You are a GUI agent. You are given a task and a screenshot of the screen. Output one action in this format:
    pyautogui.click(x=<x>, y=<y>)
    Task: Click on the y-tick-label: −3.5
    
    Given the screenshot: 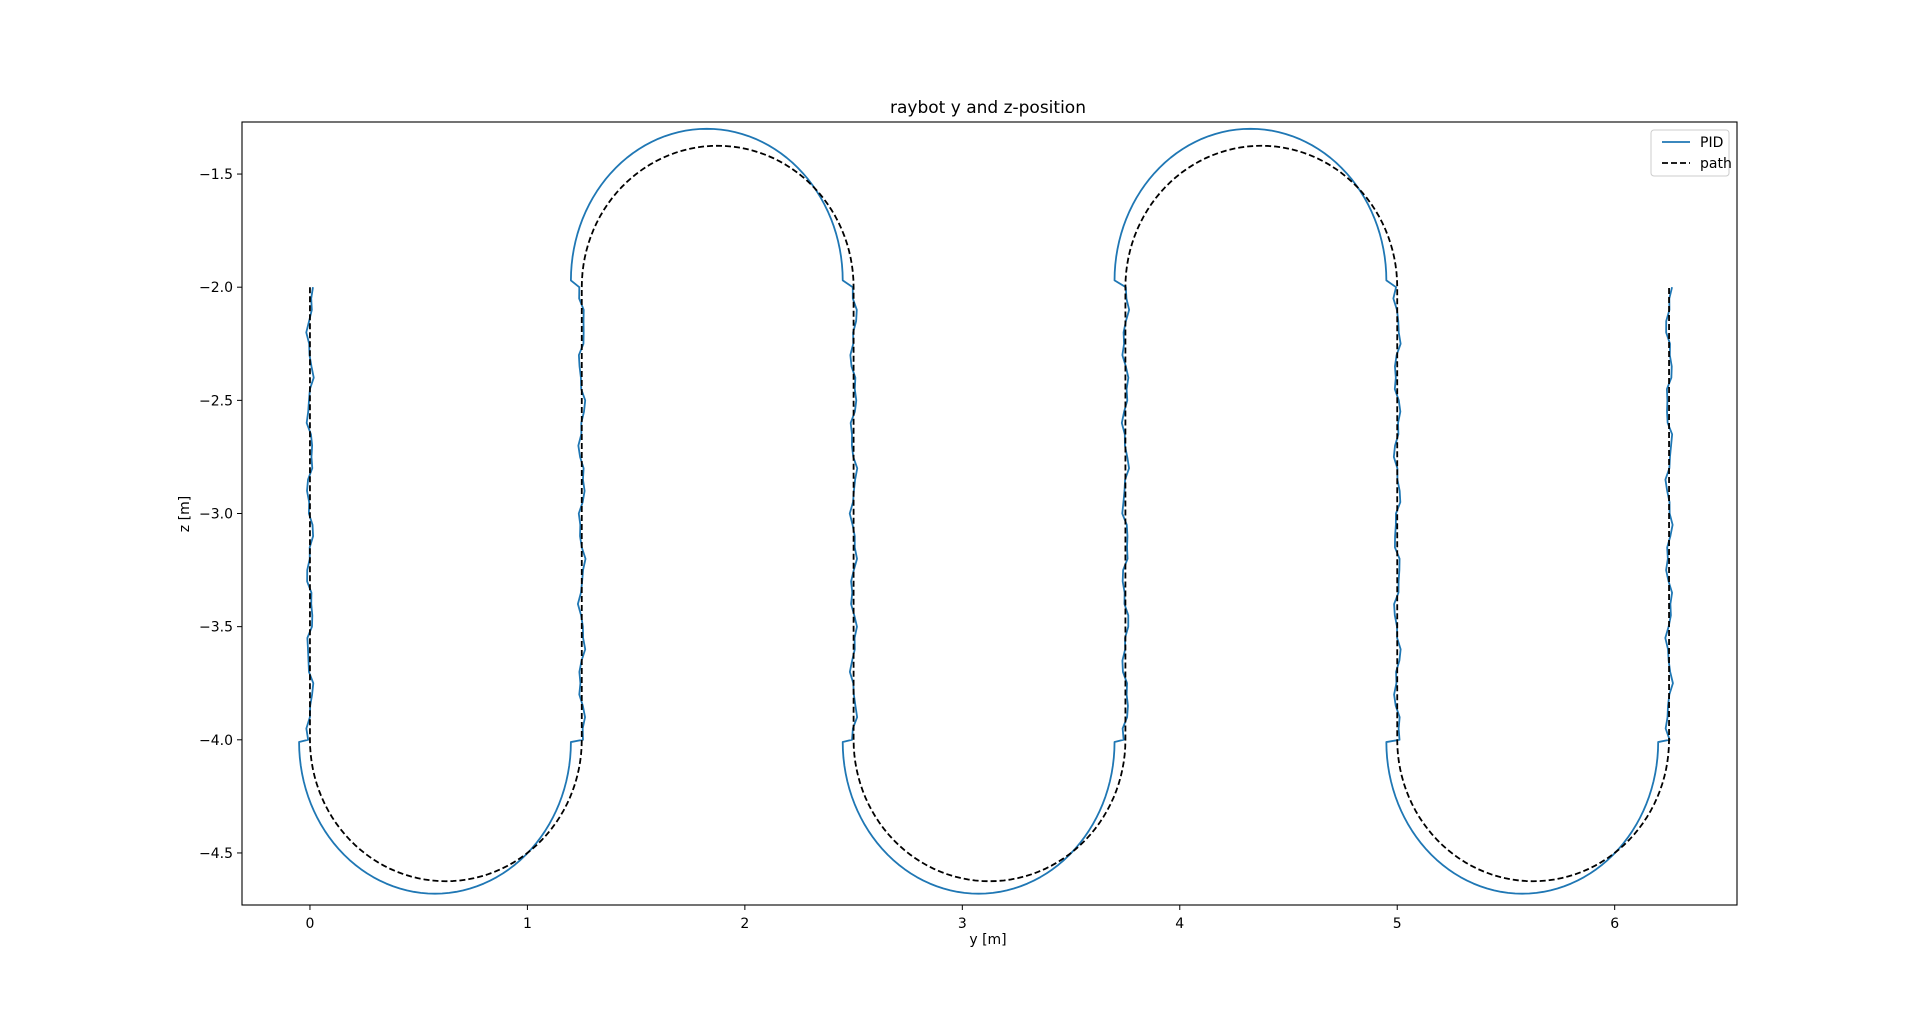 What is the action you would take?
    pyautogui.click(x=216, y=628)
    